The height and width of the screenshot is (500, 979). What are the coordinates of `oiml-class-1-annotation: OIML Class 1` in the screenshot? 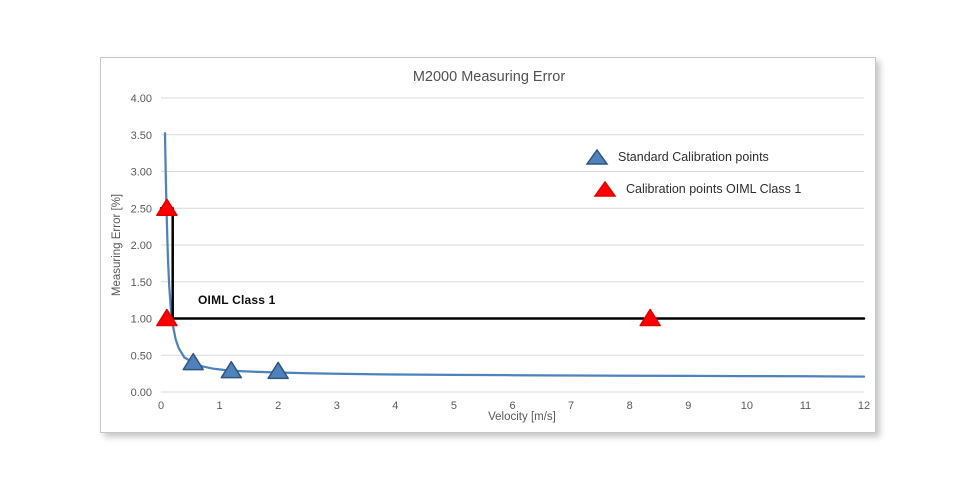 It's located at (237, 300).